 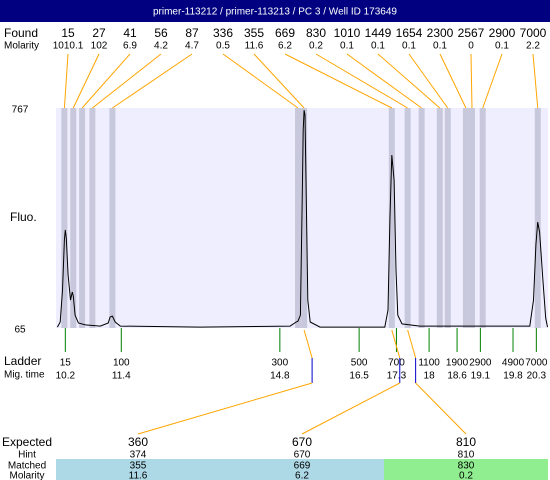 I want to click on title-bar, so click(x=275, y=11).